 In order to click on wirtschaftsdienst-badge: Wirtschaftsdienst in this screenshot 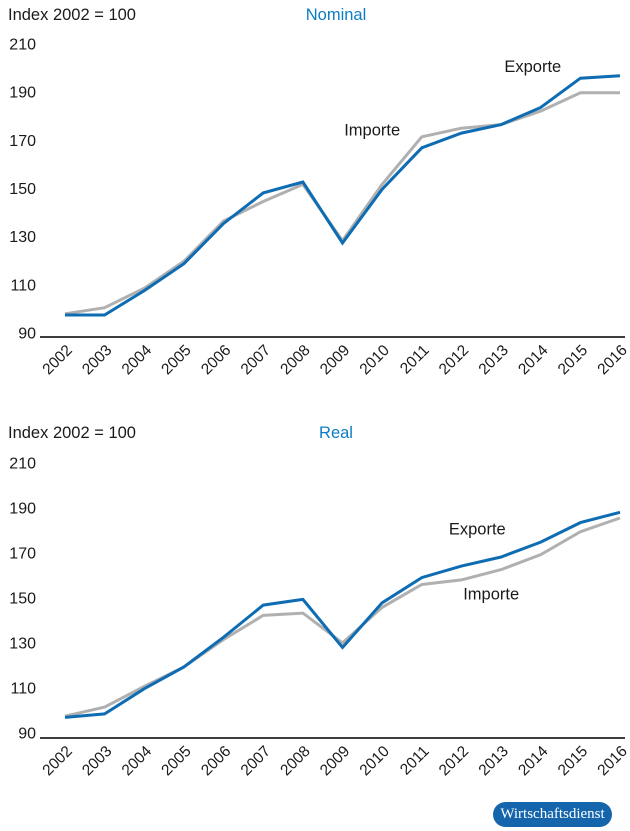, I will do `click(552, 814)`.